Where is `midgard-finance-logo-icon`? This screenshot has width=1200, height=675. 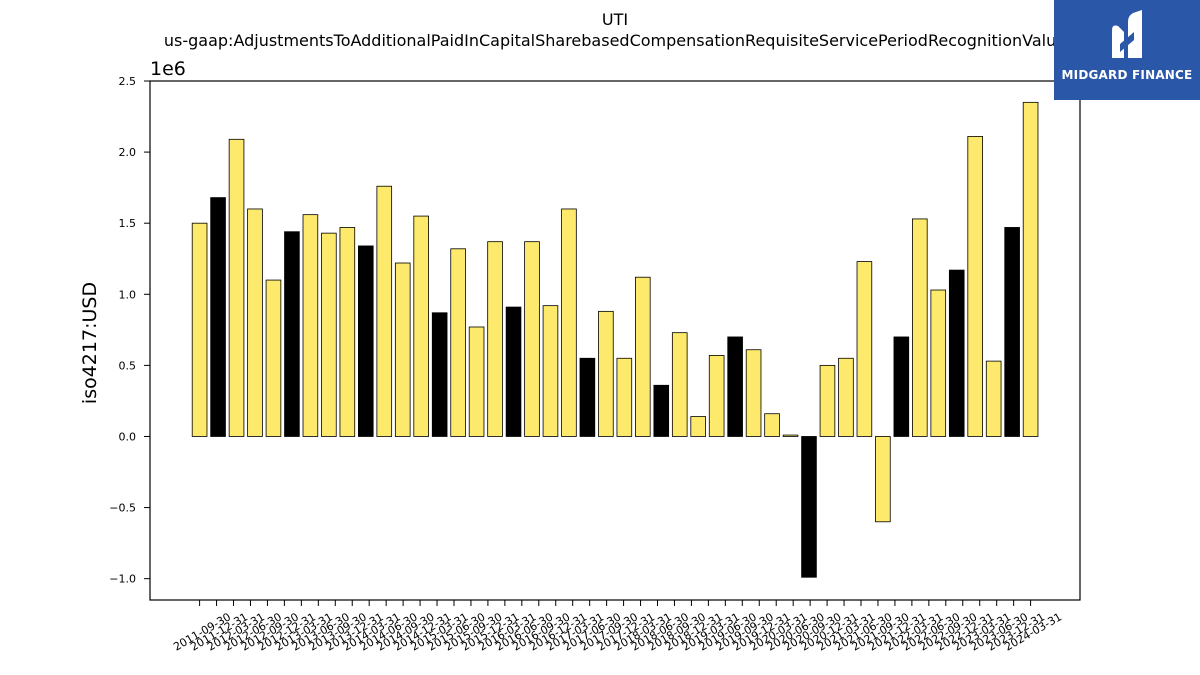
midgard-finance-logo-icon is located at coordinates (1127, 34).